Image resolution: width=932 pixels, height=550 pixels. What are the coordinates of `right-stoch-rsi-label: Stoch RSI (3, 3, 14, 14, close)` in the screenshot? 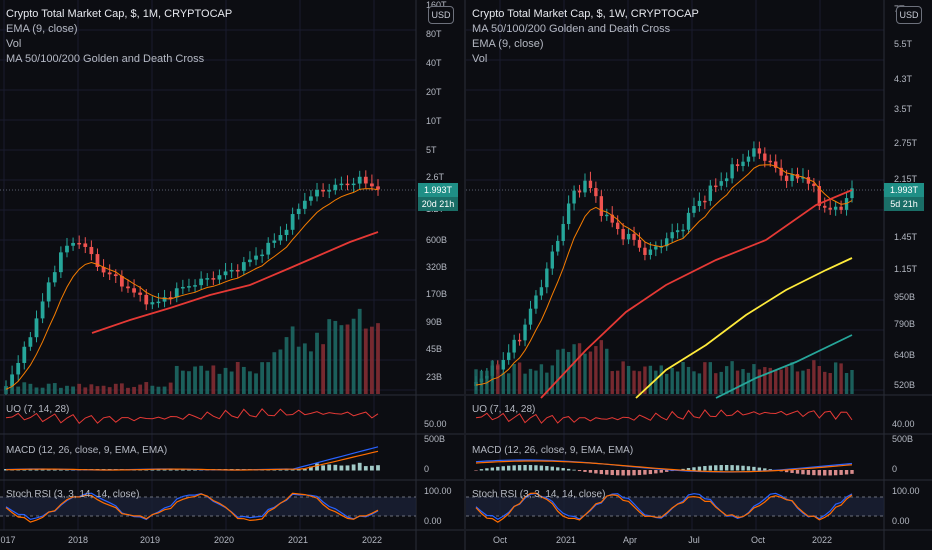 It's located at (539, 494).